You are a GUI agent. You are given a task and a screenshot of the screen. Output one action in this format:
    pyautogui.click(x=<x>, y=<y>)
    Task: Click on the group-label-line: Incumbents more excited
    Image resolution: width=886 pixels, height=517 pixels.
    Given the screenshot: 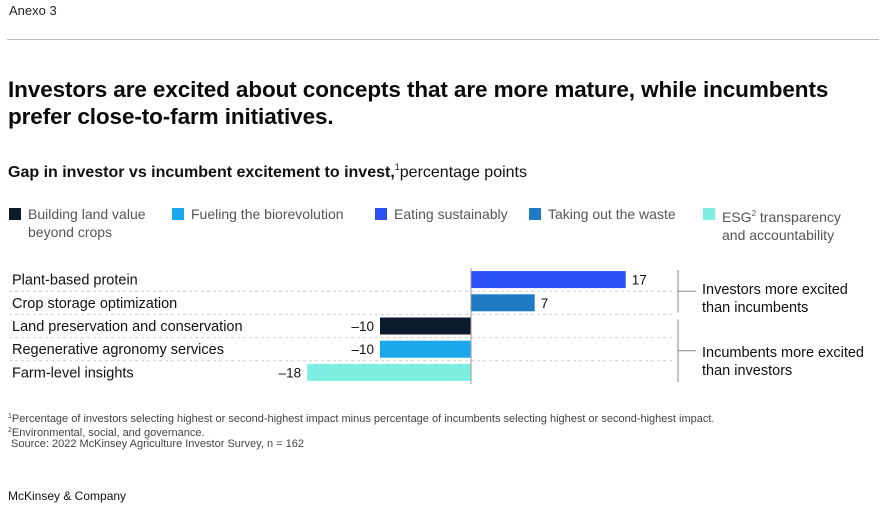 What is the action you would take?
    pyautogui.click(x=783, y=353)
    